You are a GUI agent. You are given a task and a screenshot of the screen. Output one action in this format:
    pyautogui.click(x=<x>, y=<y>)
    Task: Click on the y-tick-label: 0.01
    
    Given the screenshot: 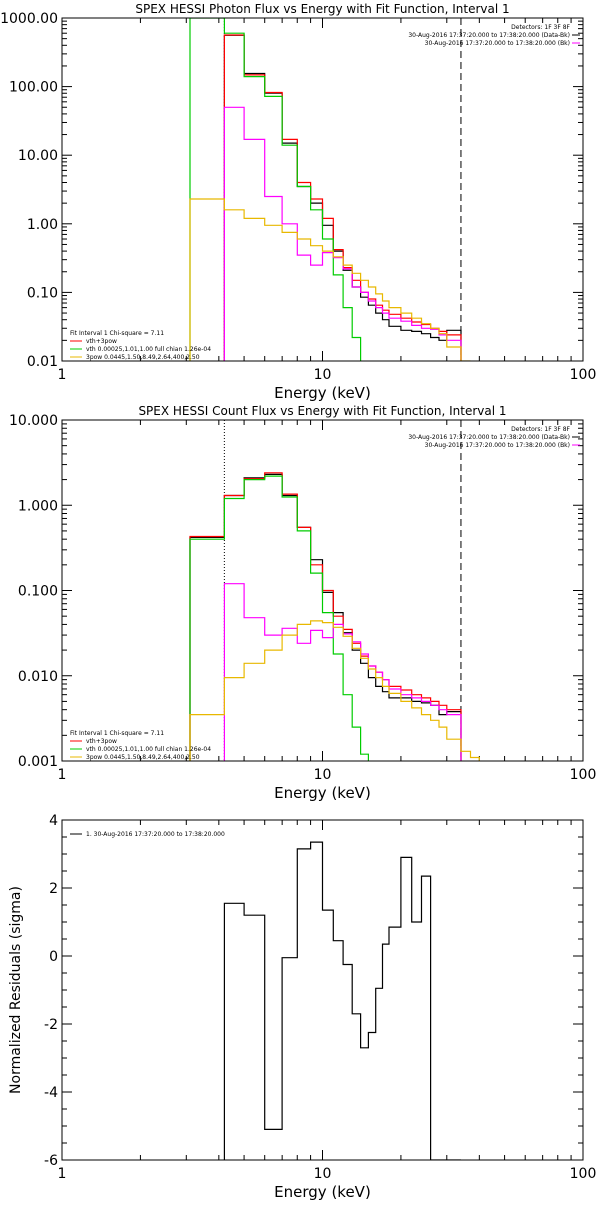 What is the action you would take?
    pyautogui.click(x=42, y=362)
    